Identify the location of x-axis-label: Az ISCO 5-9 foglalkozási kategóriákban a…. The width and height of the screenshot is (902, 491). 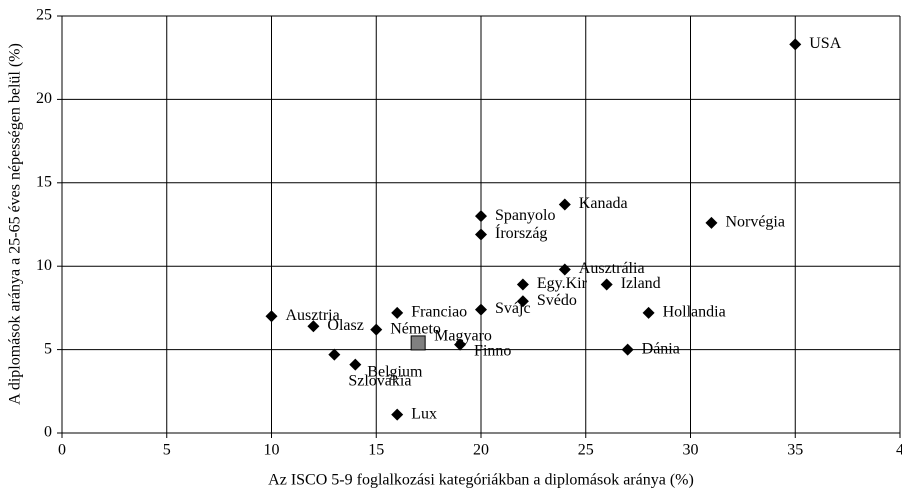
(481, 480).